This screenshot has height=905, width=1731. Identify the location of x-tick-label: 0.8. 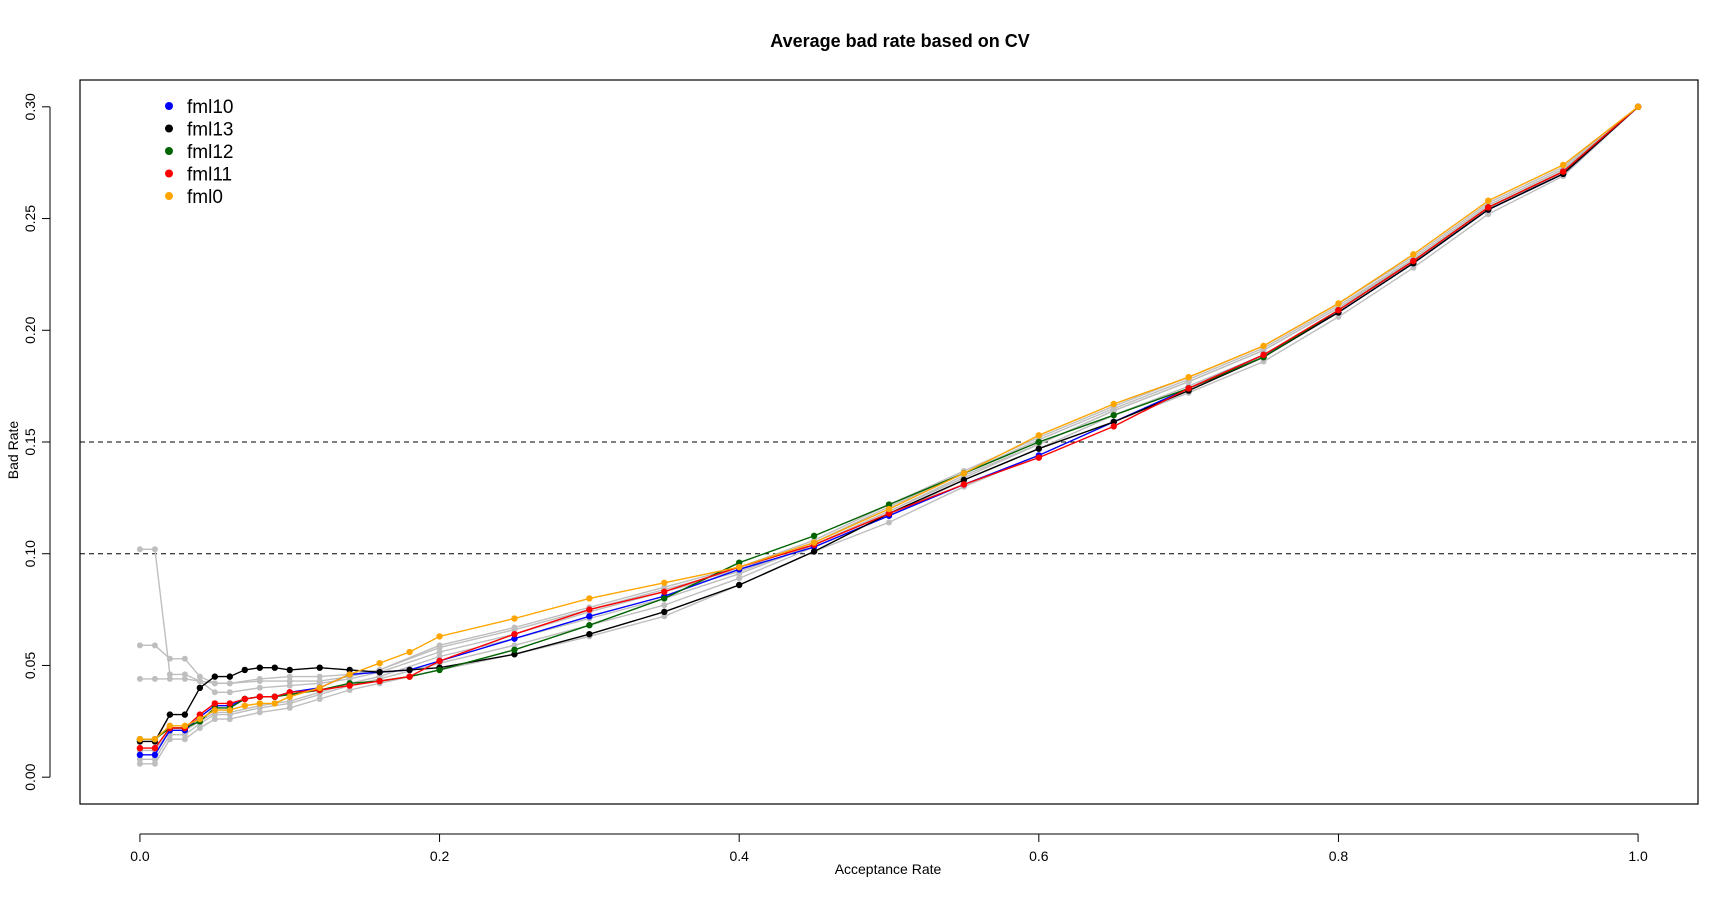
(1339, 856).